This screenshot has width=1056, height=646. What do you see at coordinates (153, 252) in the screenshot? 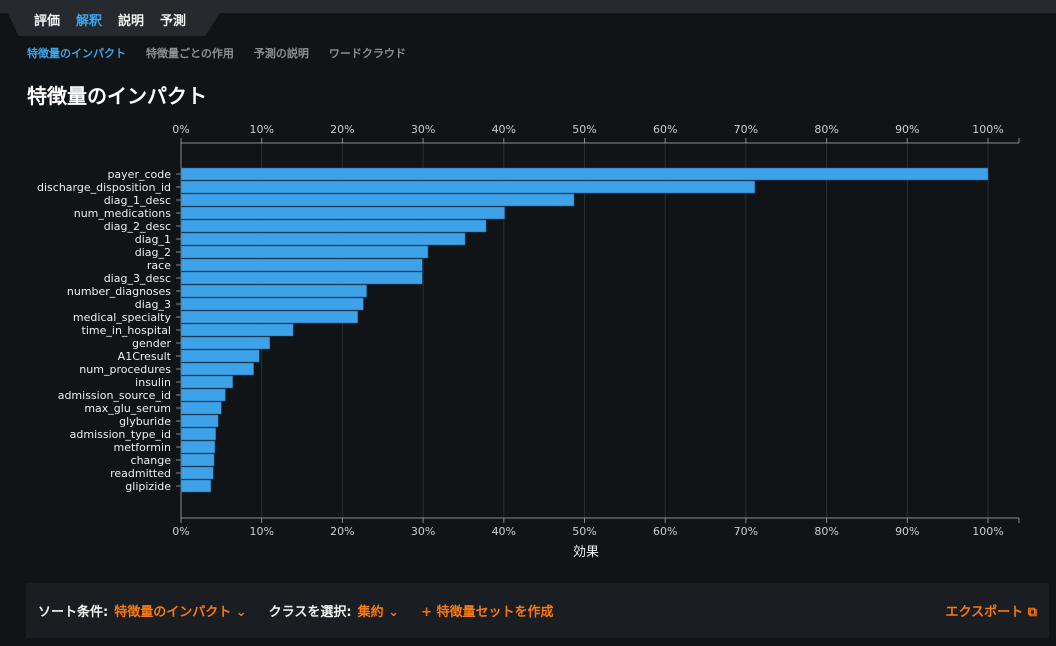
I see `category-label: diag_2` at bounding box center [153, 252].